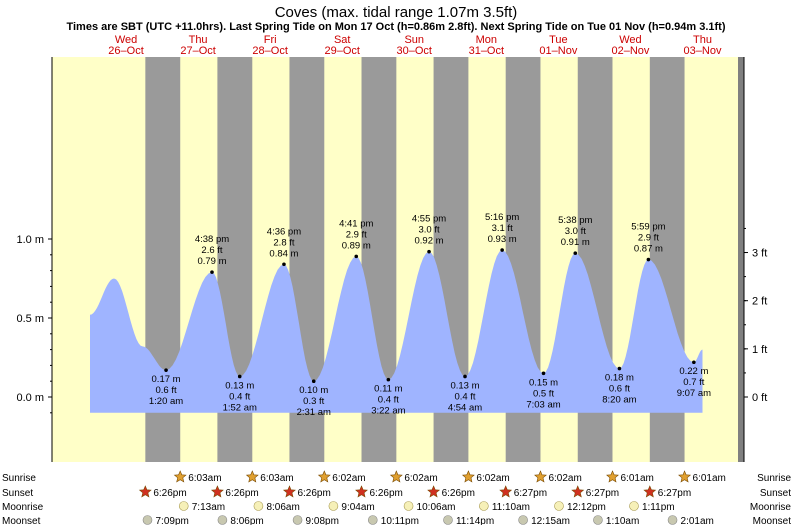 This screenshot has height=525, width=793. Describe the element at coordinates (171, 520) in the screenshot. I see `moonset-time: 7:09pm` at that location.